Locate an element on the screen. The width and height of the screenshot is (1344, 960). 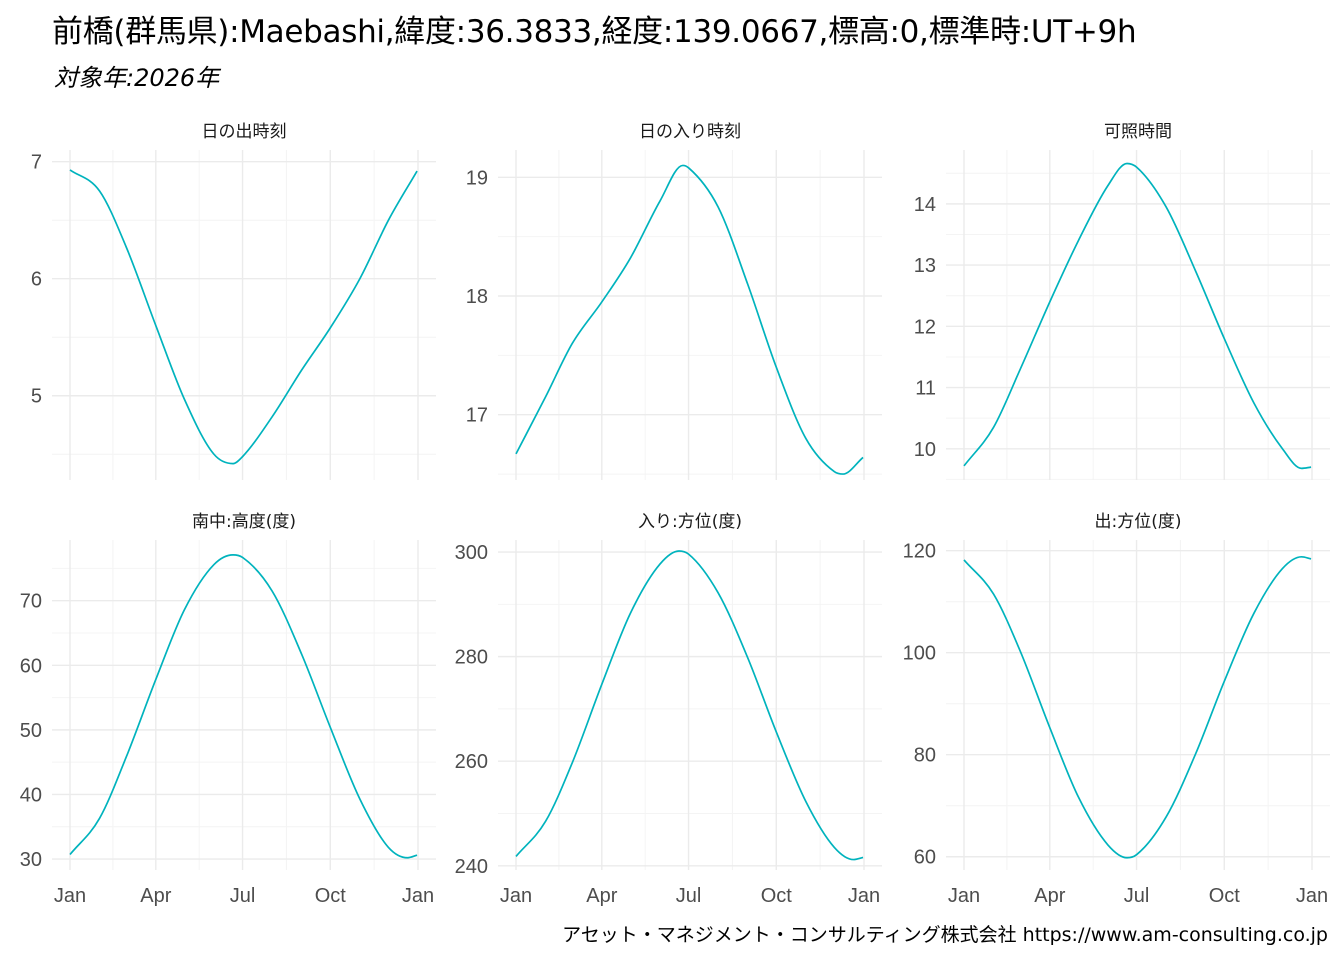
y-tick-label: 120 is located at coordinates (919, 552).